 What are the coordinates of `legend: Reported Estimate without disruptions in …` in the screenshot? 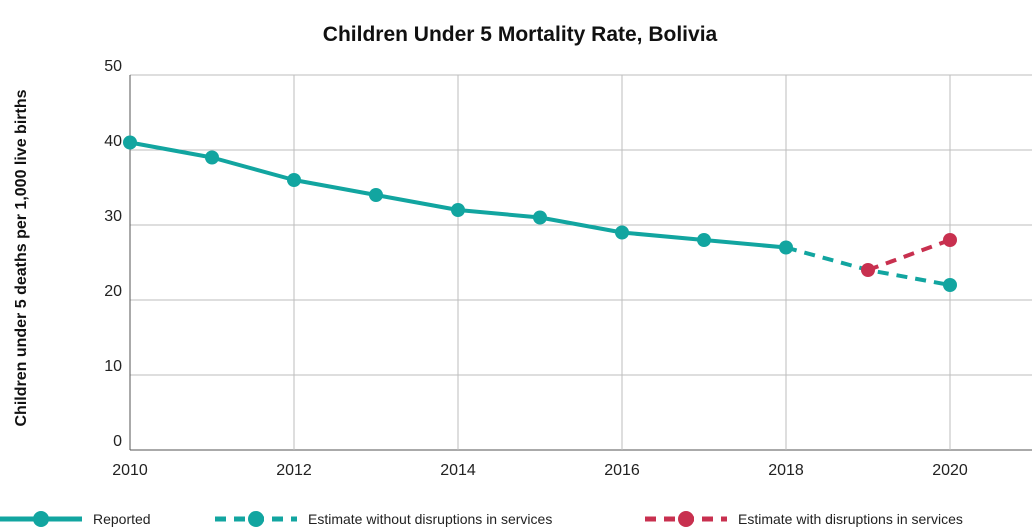 It's located at (481, 519).